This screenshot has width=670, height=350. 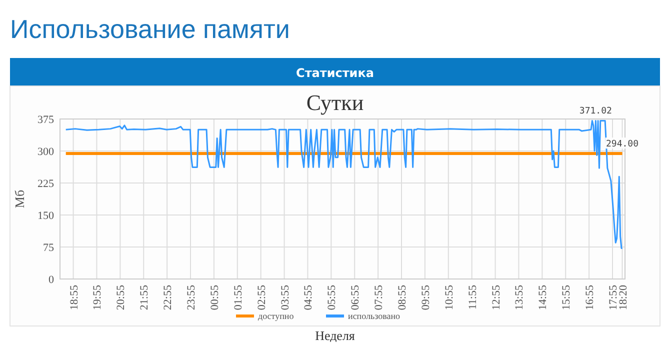 I want to click on x-tick-label: 17:55, so click(x=613, y=297).